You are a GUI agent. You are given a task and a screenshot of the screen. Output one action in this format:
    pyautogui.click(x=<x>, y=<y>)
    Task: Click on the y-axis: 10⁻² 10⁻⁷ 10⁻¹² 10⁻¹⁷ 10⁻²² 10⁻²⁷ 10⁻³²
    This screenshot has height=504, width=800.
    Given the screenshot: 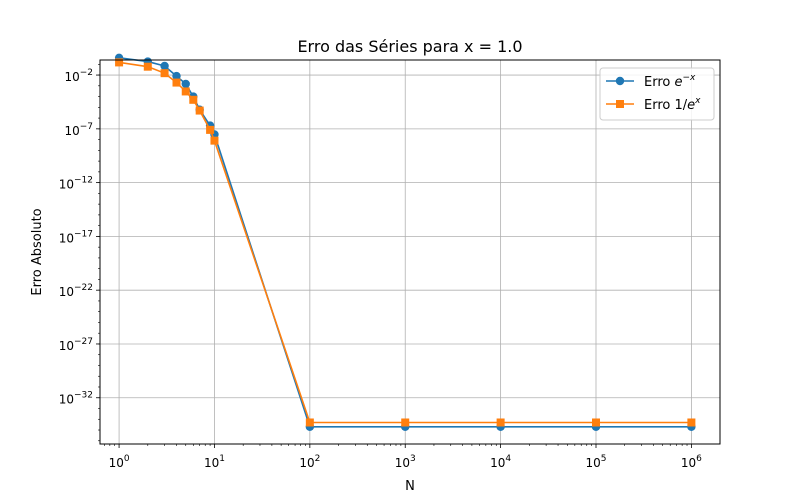 What is the action you would take?
    pyautogui.click(x=79, y=253)
    